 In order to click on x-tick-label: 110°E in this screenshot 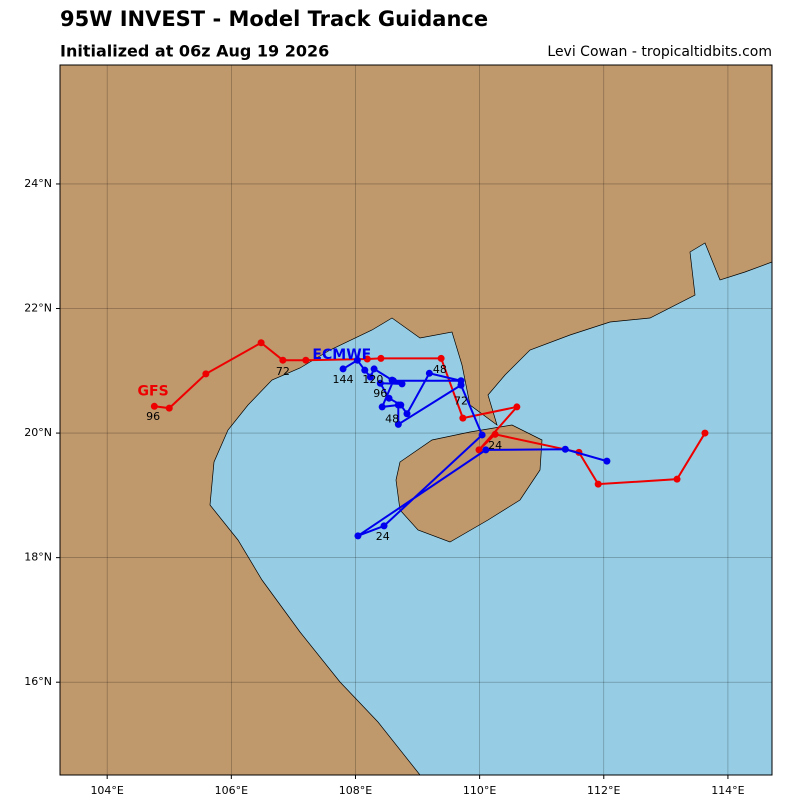, I will do `click(479, 790)`.